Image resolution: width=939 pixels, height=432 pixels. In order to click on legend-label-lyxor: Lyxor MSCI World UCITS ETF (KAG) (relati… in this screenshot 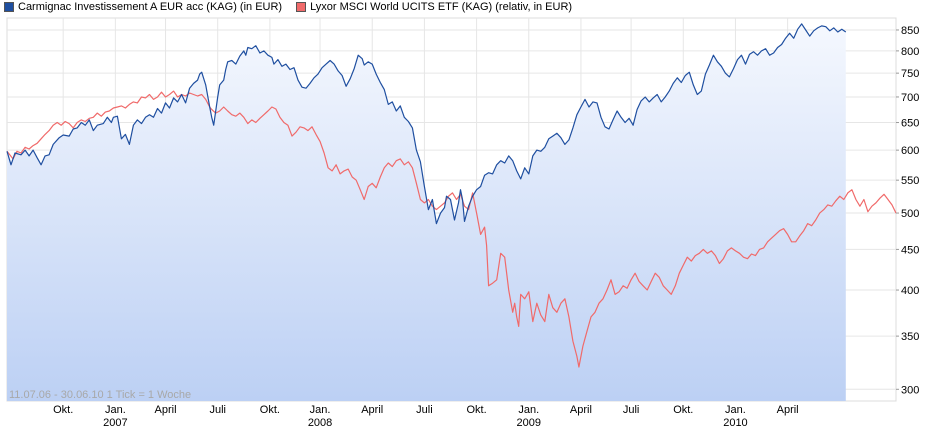, I will do `click(441, 7)`.